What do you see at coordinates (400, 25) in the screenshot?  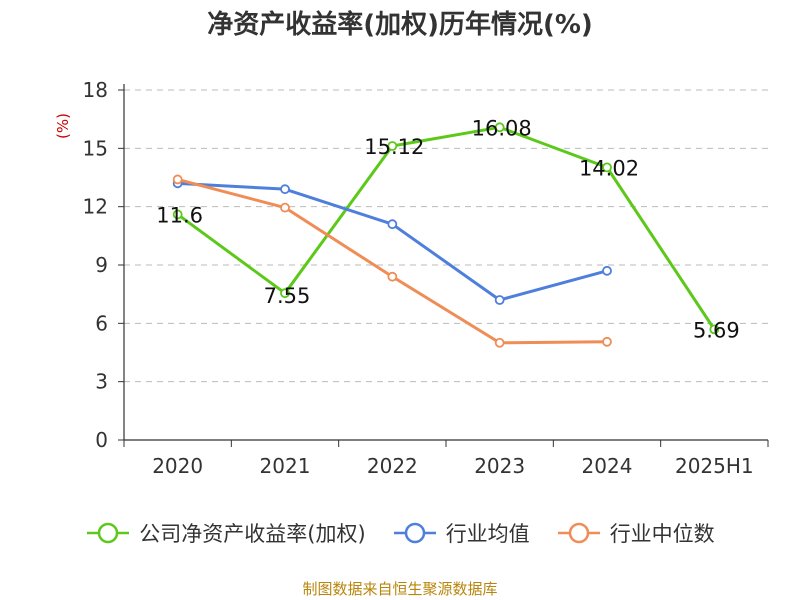 I see `chart-title: 净资产收益率(加权)历年情况(%)` at bounding box center [400, 25].